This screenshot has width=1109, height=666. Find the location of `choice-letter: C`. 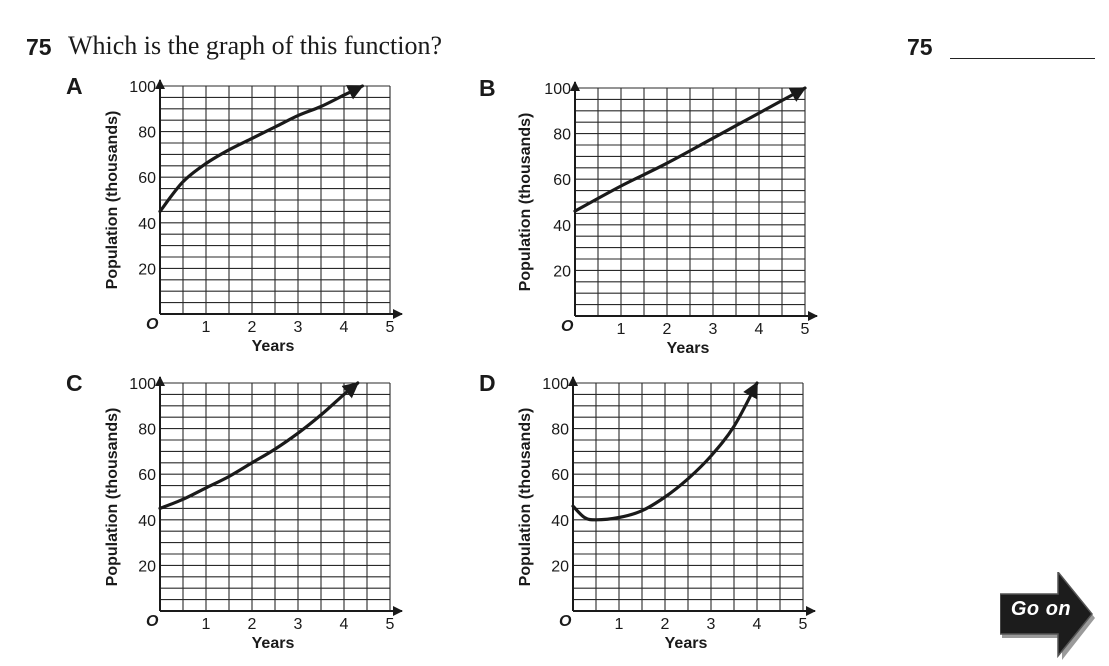

choice-letter: C is located at coordinates (74, 383).